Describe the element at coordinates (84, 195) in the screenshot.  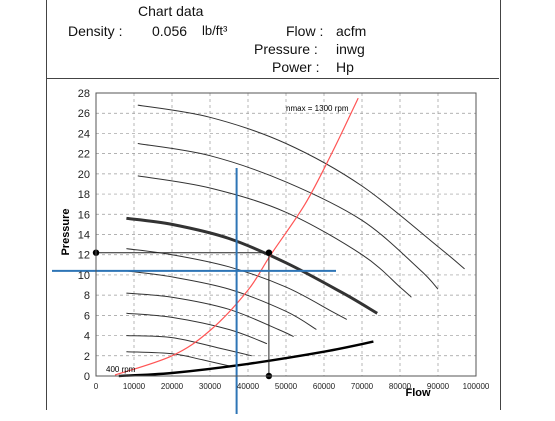
I see `y-tick-label: 18` at that location.